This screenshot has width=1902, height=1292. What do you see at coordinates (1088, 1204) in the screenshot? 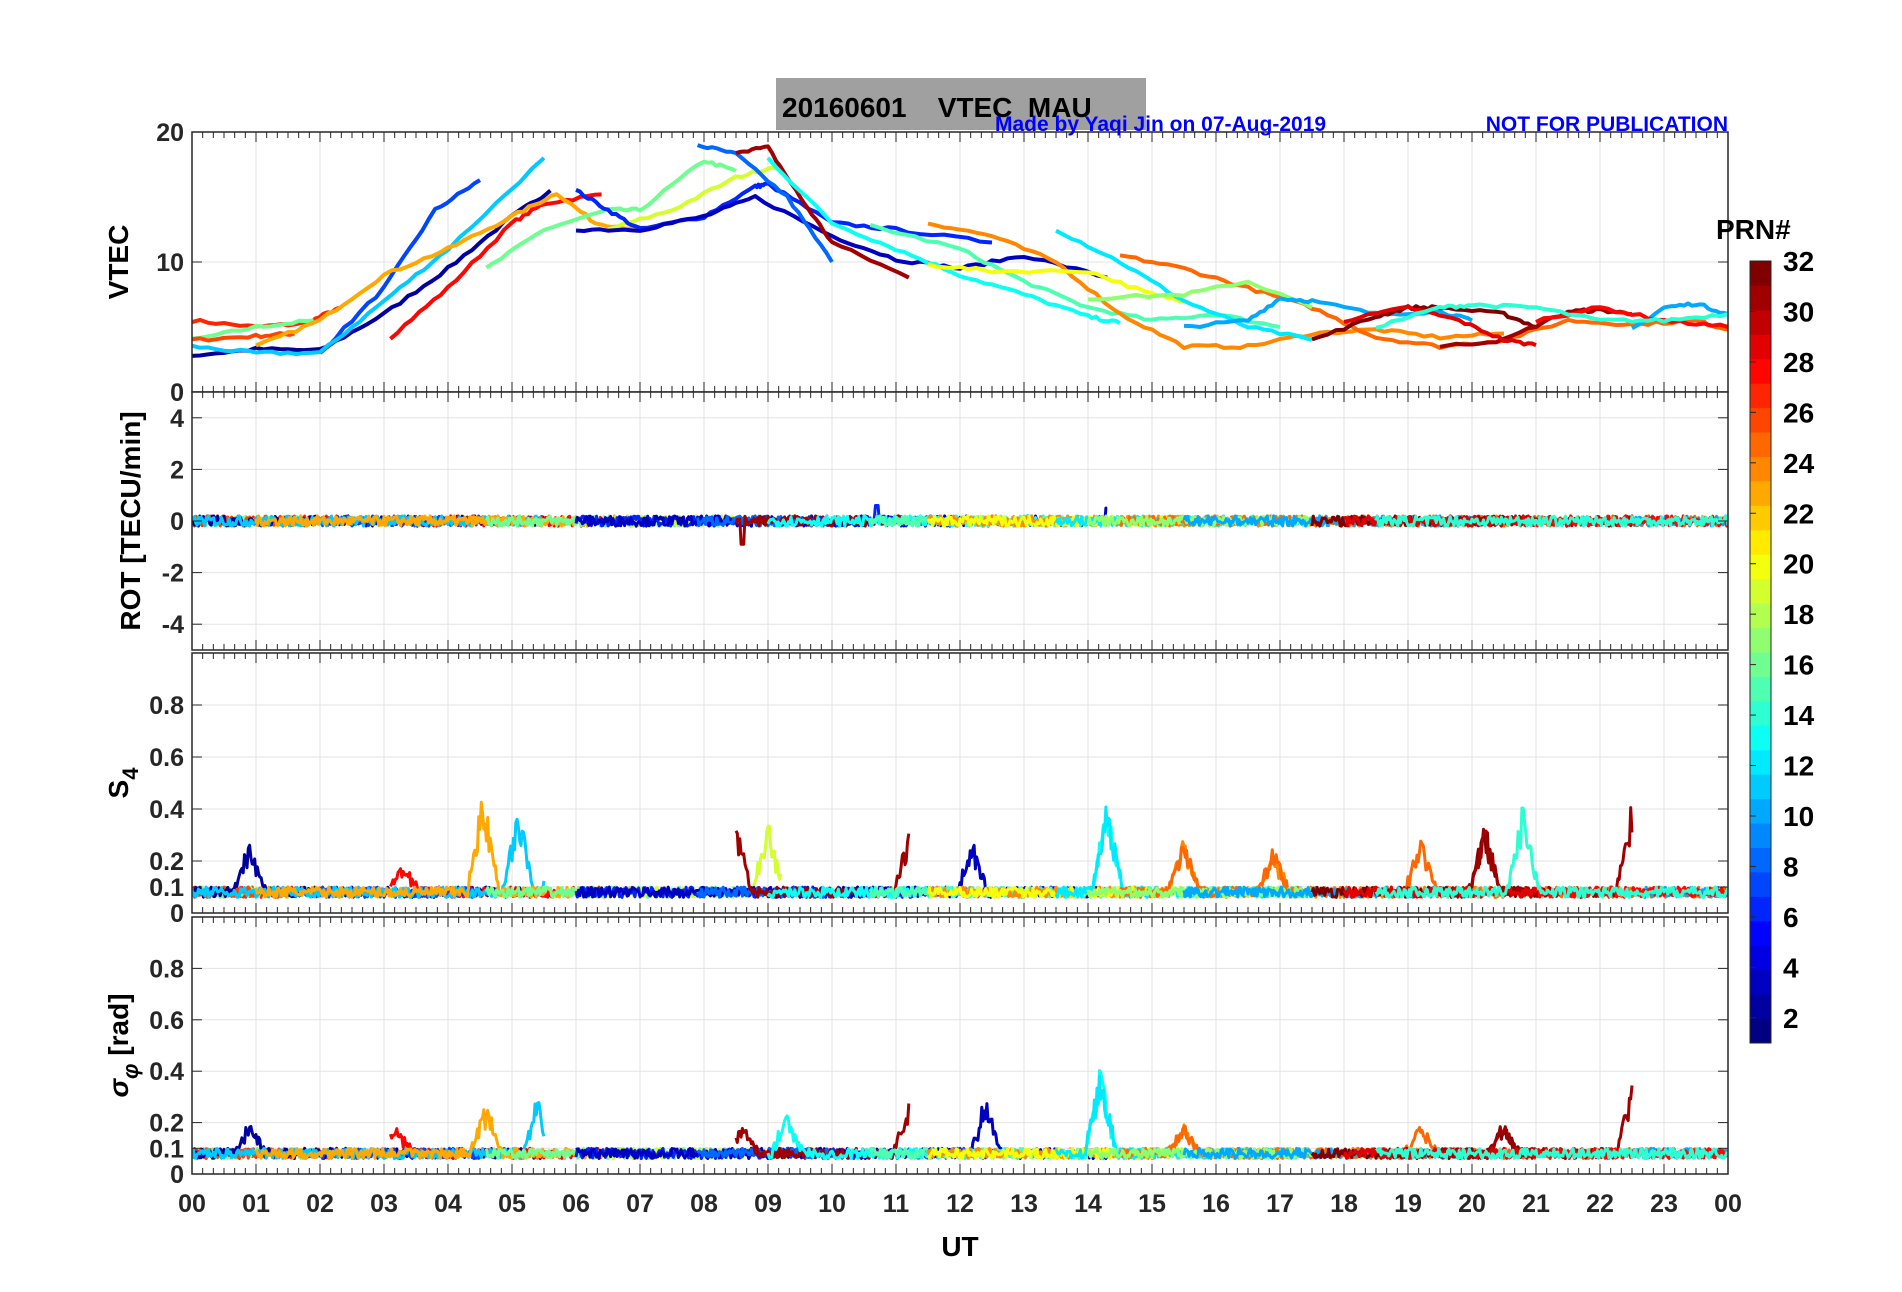
I see `x-tick-label: 14` at bounding box center [1088, 1204].